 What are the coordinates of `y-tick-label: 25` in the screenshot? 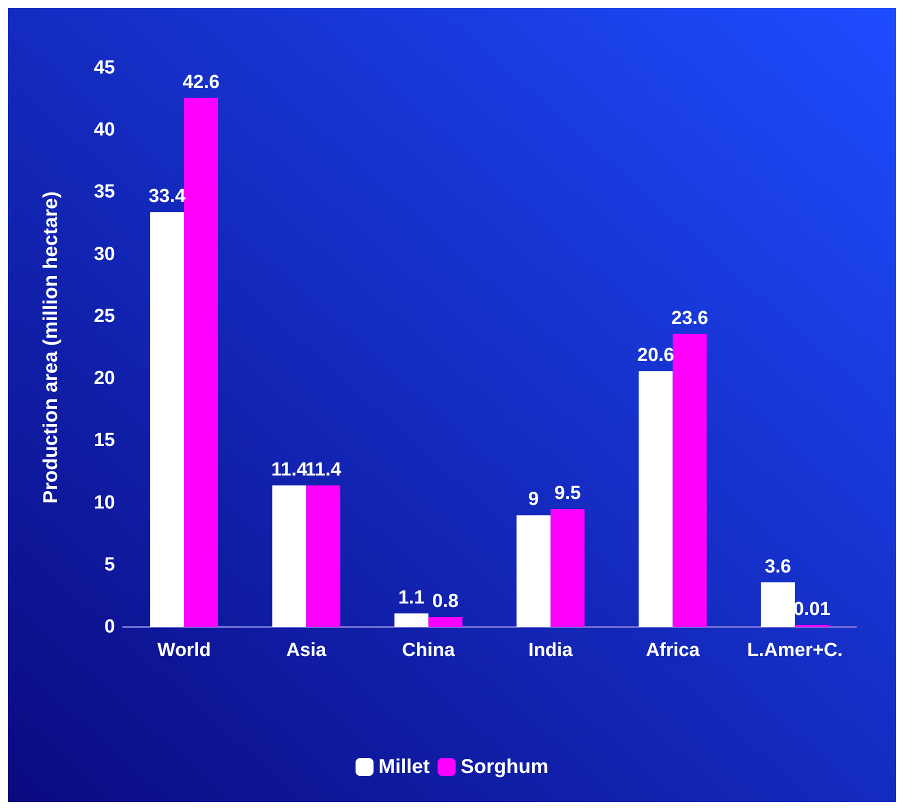 It's located at (105, 316).